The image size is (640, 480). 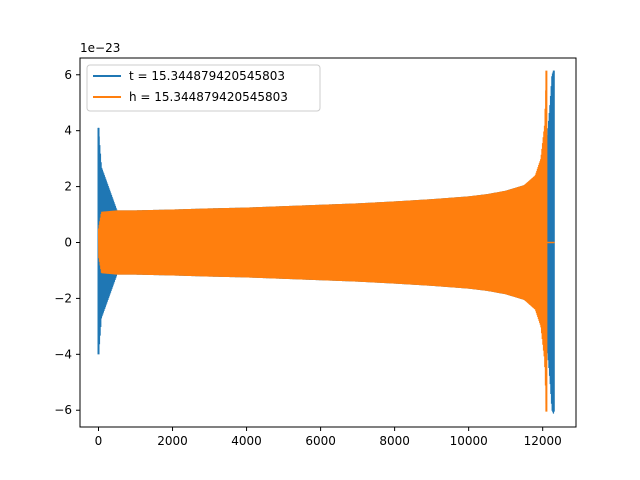 I want to click on legend-box, so click(x=203, y=88).